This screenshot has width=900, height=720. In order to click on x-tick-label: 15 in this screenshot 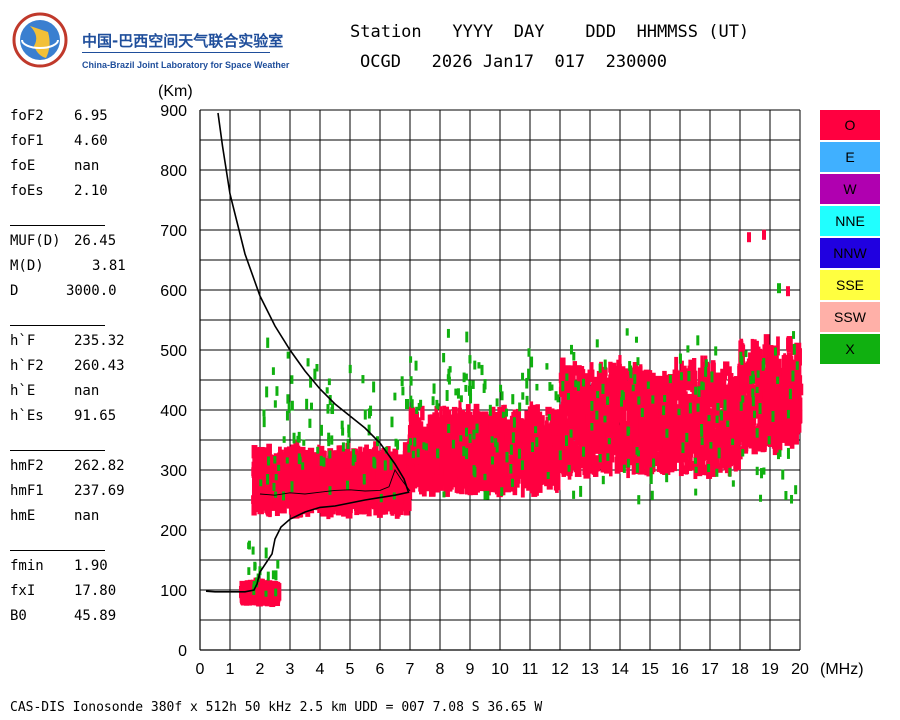, I will do `click(650, 669)`.